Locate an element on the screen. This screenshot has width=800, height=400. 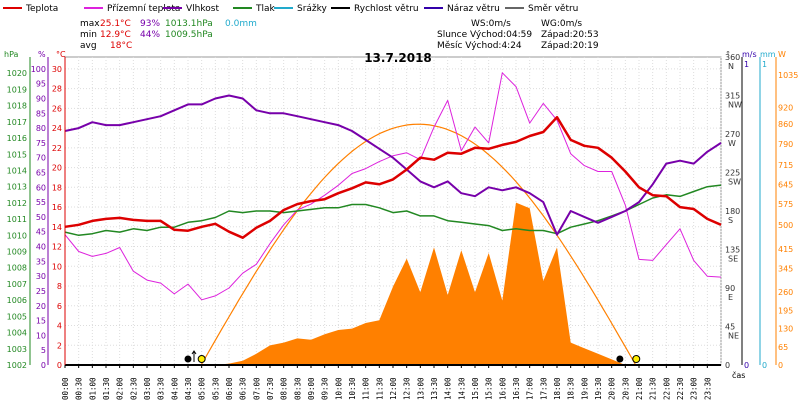
x-tick-label: 18:00 is located at coordinates (557, 388).